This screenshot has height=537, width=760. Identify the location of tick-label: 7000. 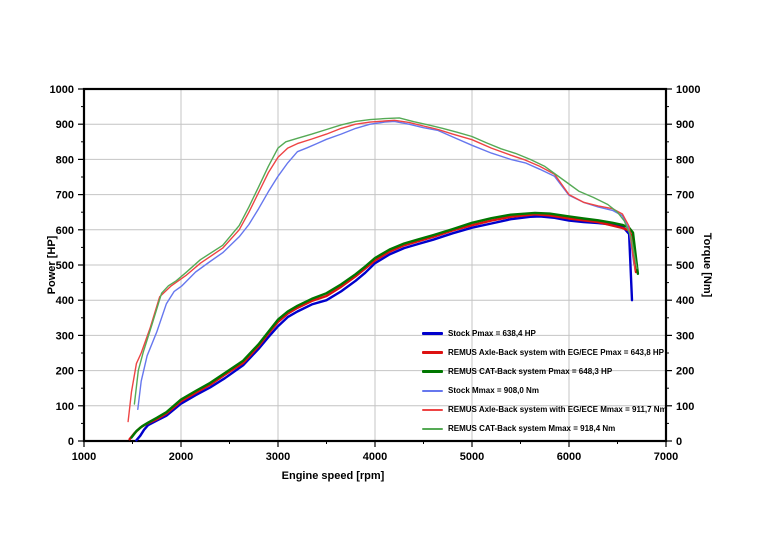
(666, 457).